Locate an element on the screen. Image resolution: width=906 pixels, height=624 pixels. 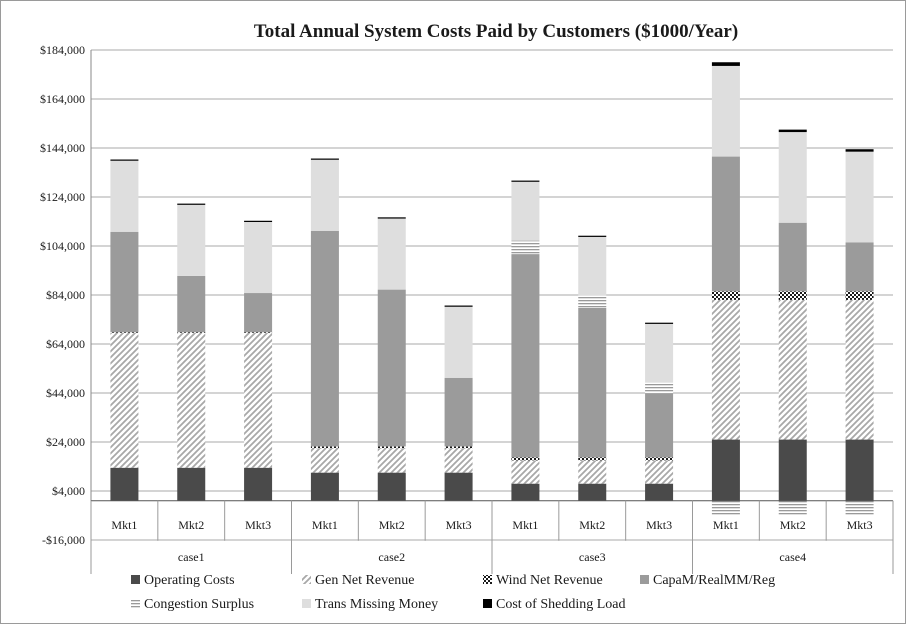
legend-label: Operating Costs is located at coordinates (189, 580).